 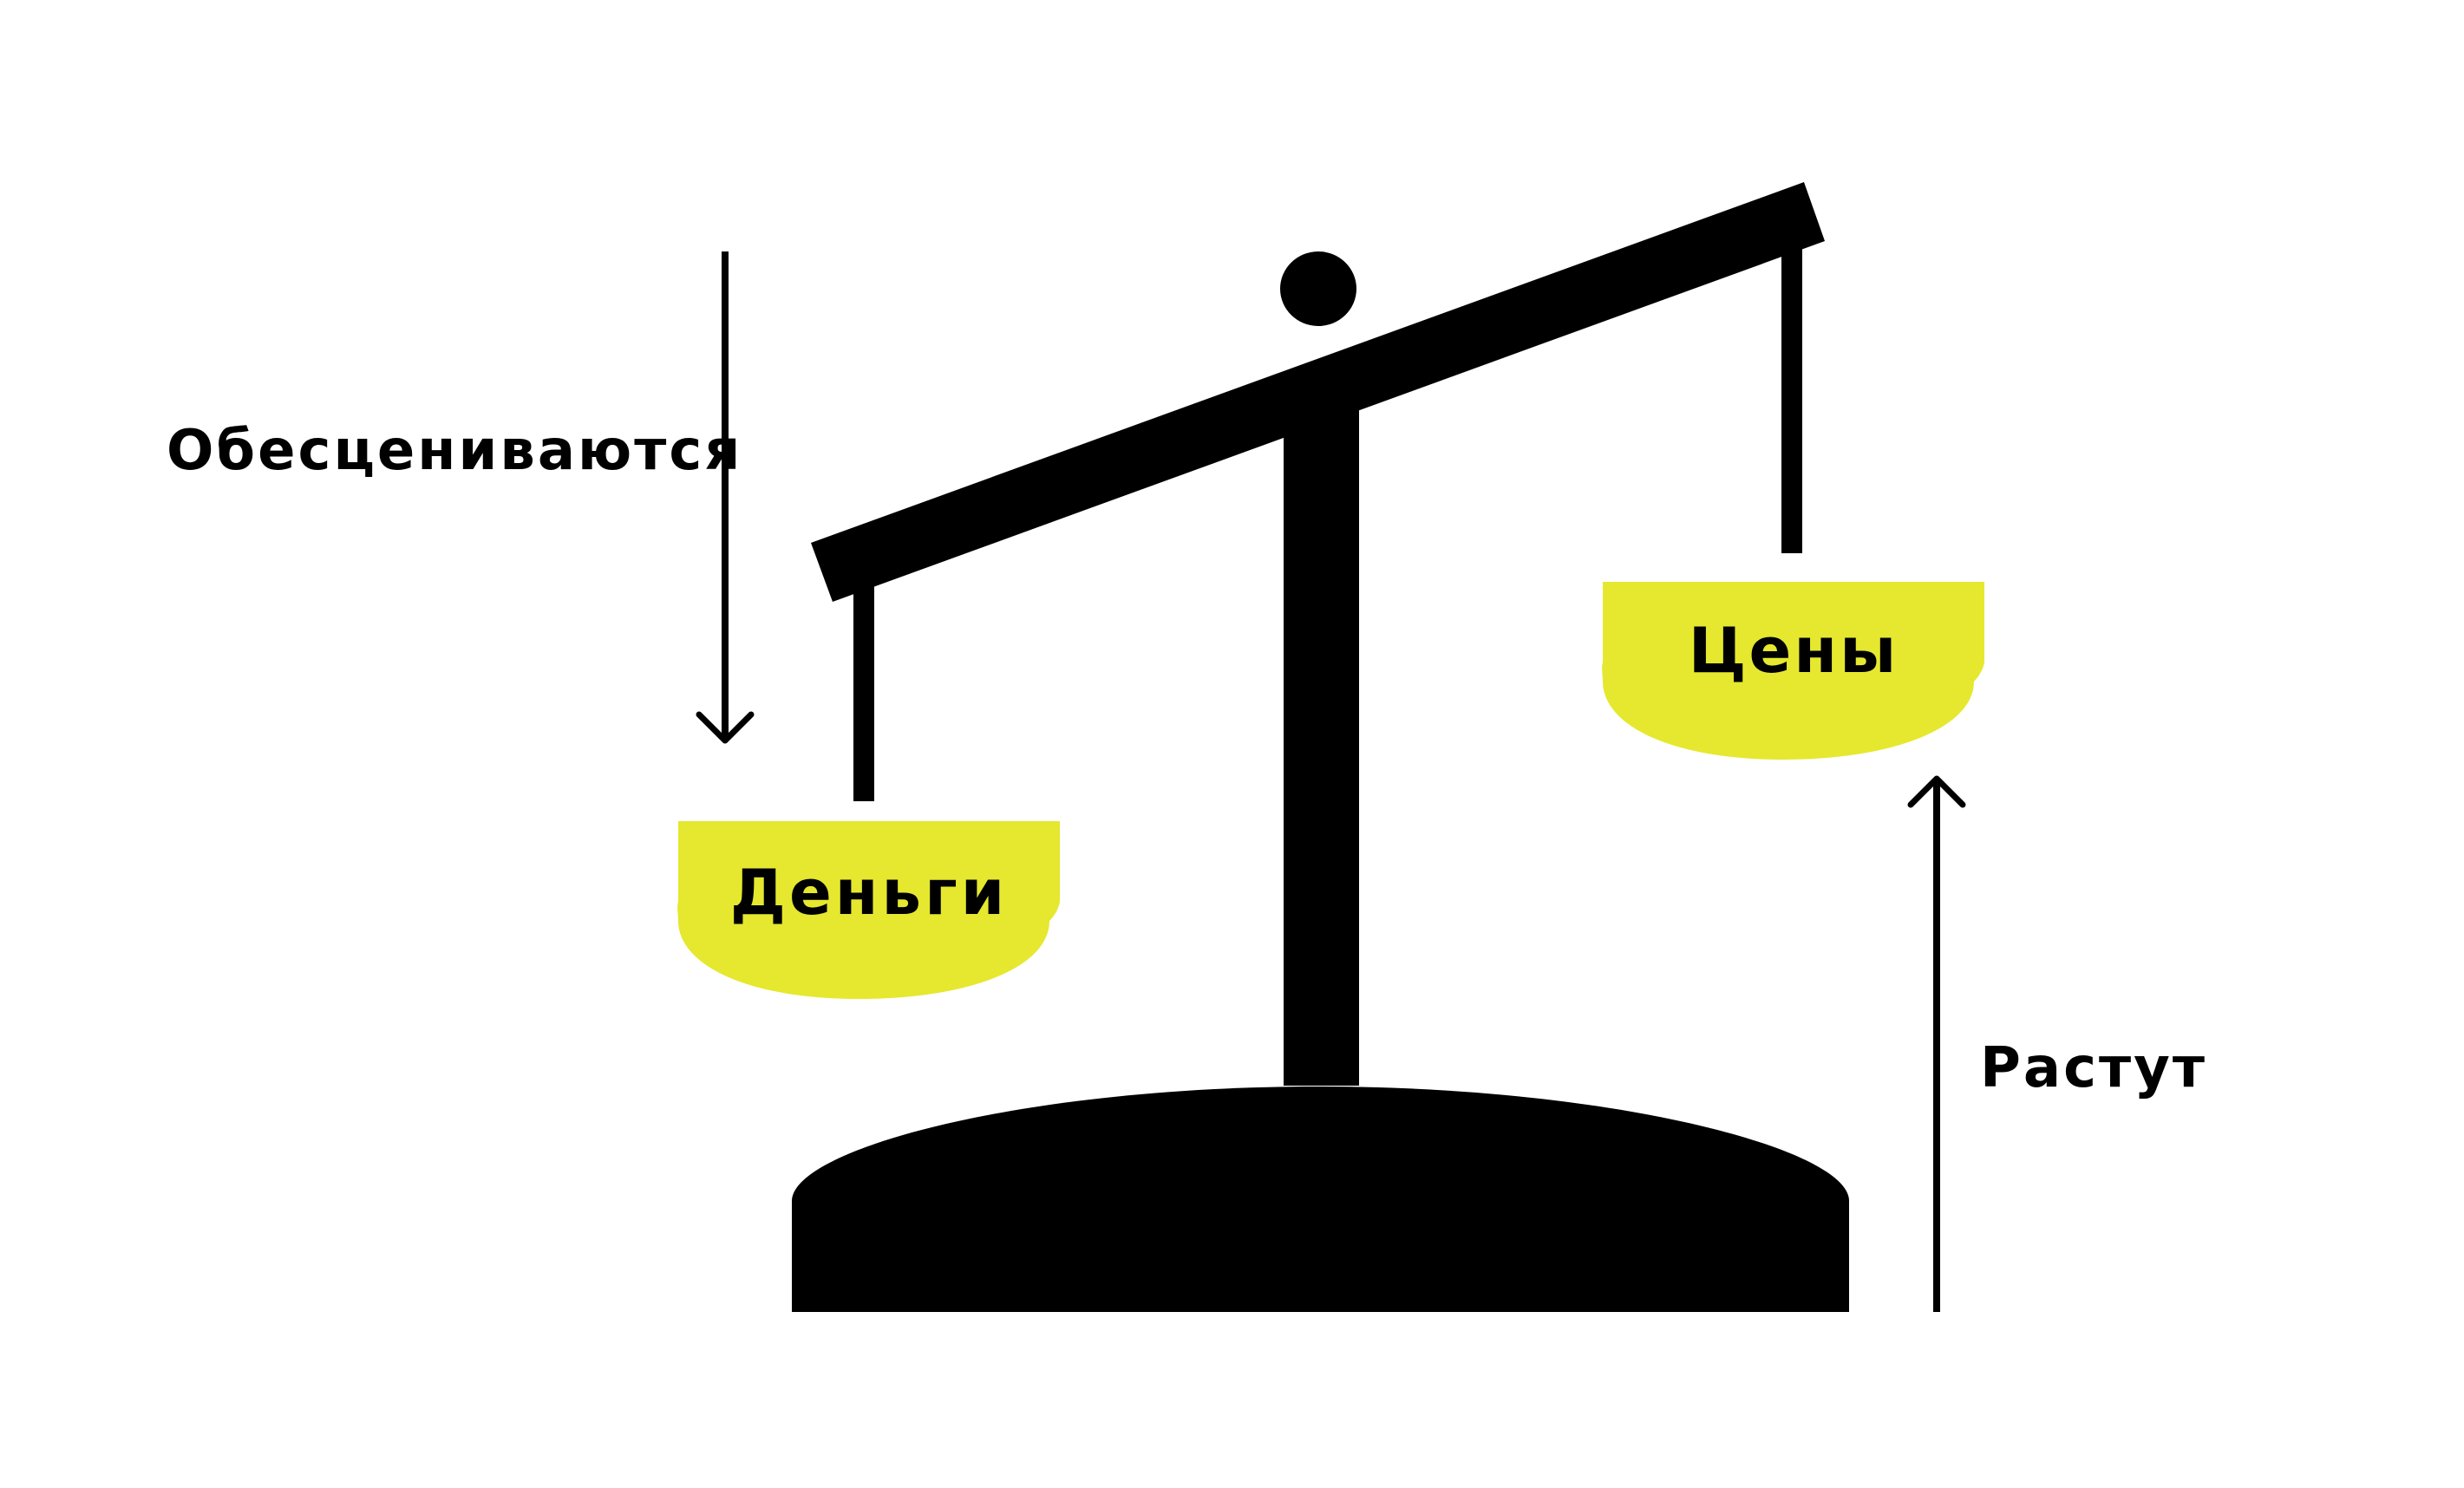 I want to click on scale-base, so click(x=1320, y=1199).